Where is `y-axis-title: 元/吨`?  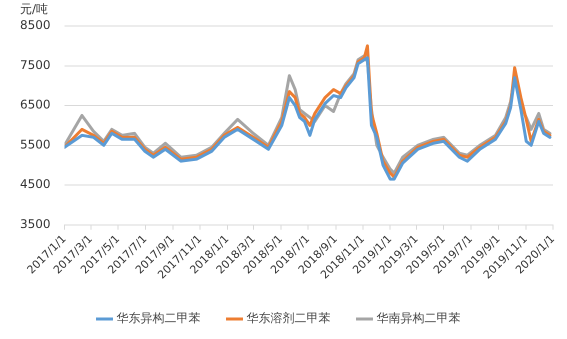
y-axis-title: 元/吨 is located at coordinates (34, 9).